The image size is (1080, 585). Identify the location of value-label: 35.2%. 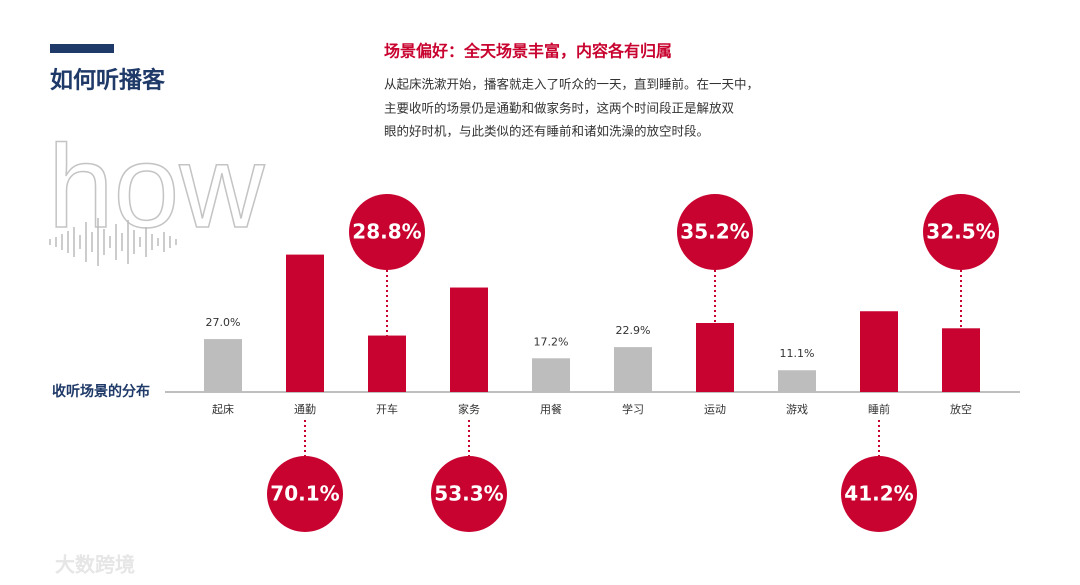
(714, 232).